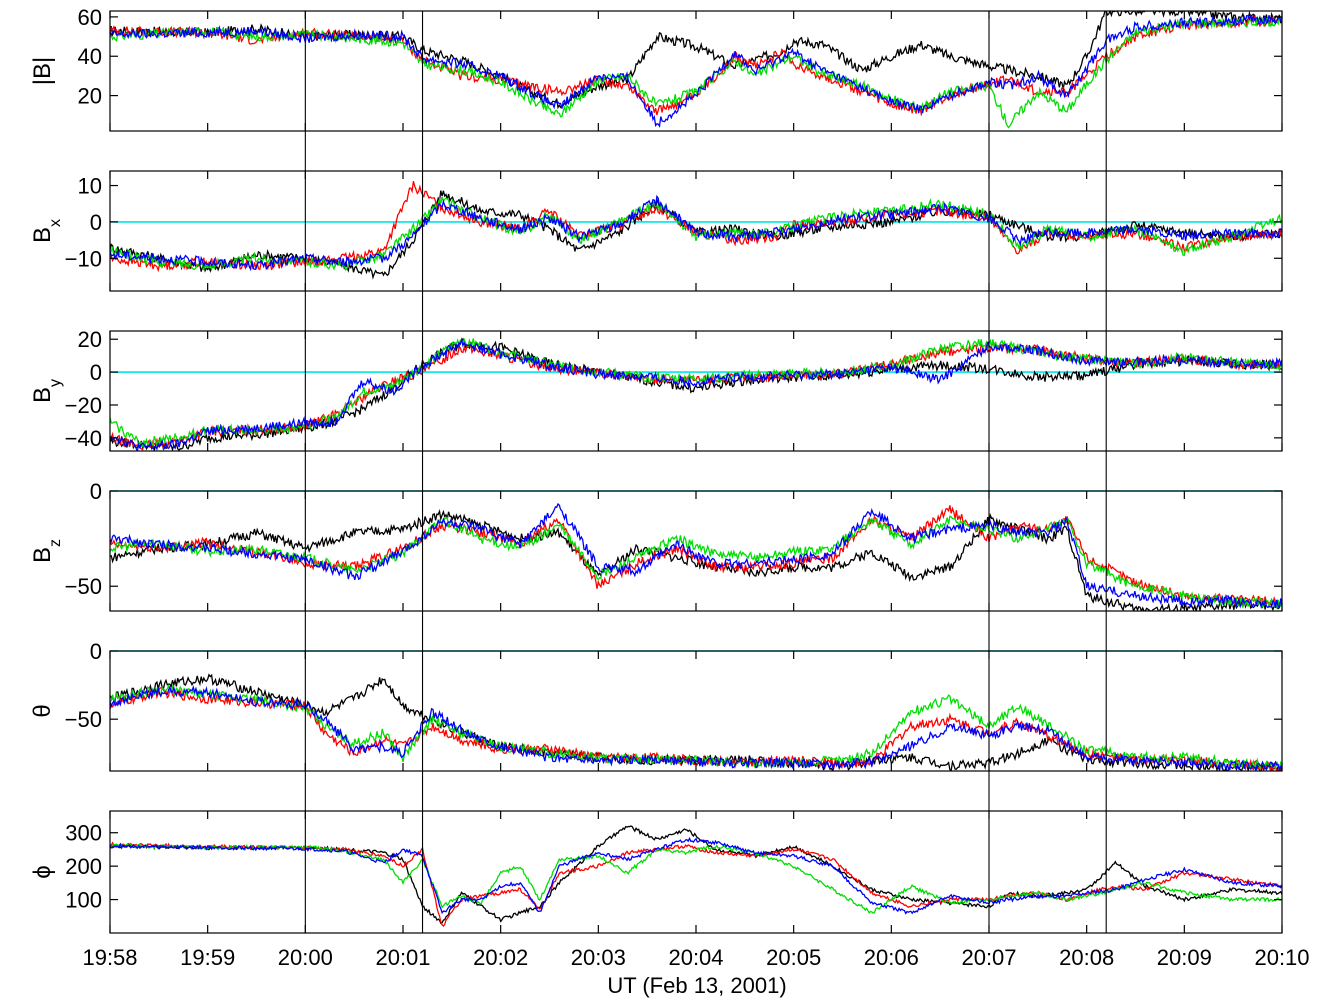  What do you see at coordinates (46, 551) in the screenshot?
I see `y-axis-label-Bz: Bz` at bounding box center [46, 551].